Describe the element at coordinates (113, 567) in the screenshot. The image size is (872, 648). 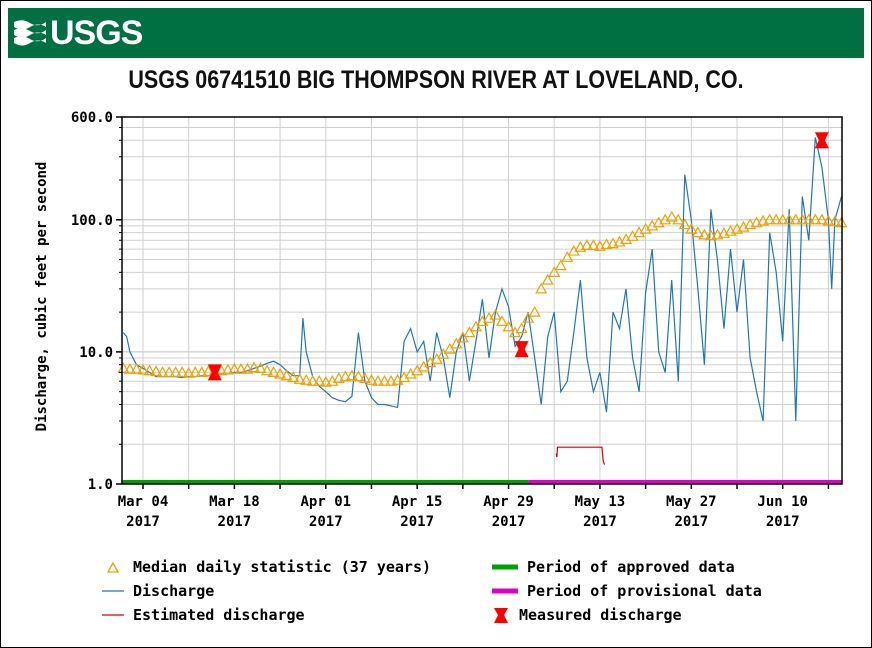
I see `legend-triangle-icon` at that location.